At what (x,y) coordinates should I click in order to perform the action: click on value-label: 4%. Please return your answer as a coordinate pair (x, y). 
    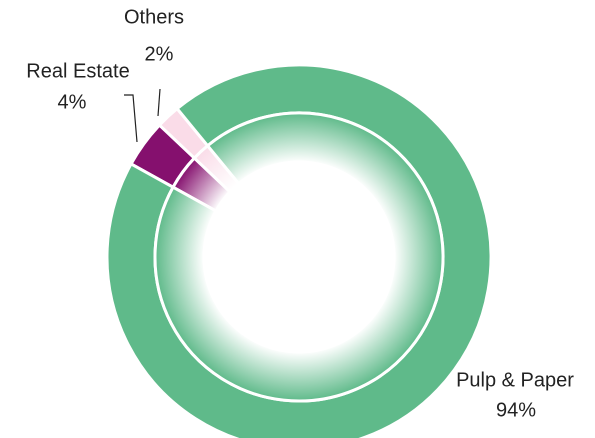
    Looking at the image, I should click on (72, 102).